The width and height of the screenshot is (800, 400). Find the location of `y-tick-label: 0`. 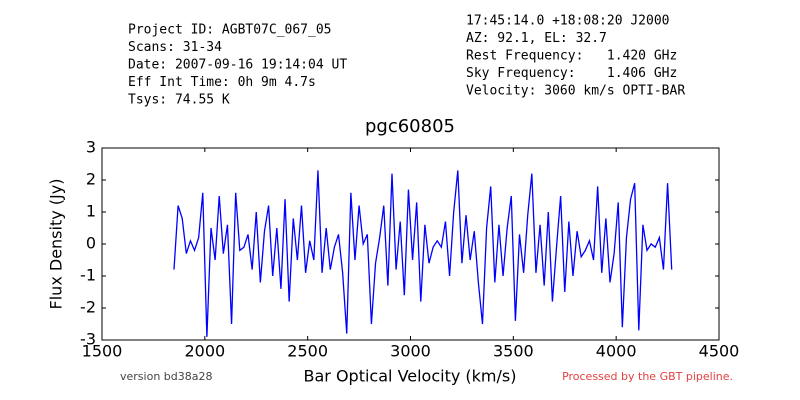

y-tick-label: 0 is located at coordinates (91, 243).